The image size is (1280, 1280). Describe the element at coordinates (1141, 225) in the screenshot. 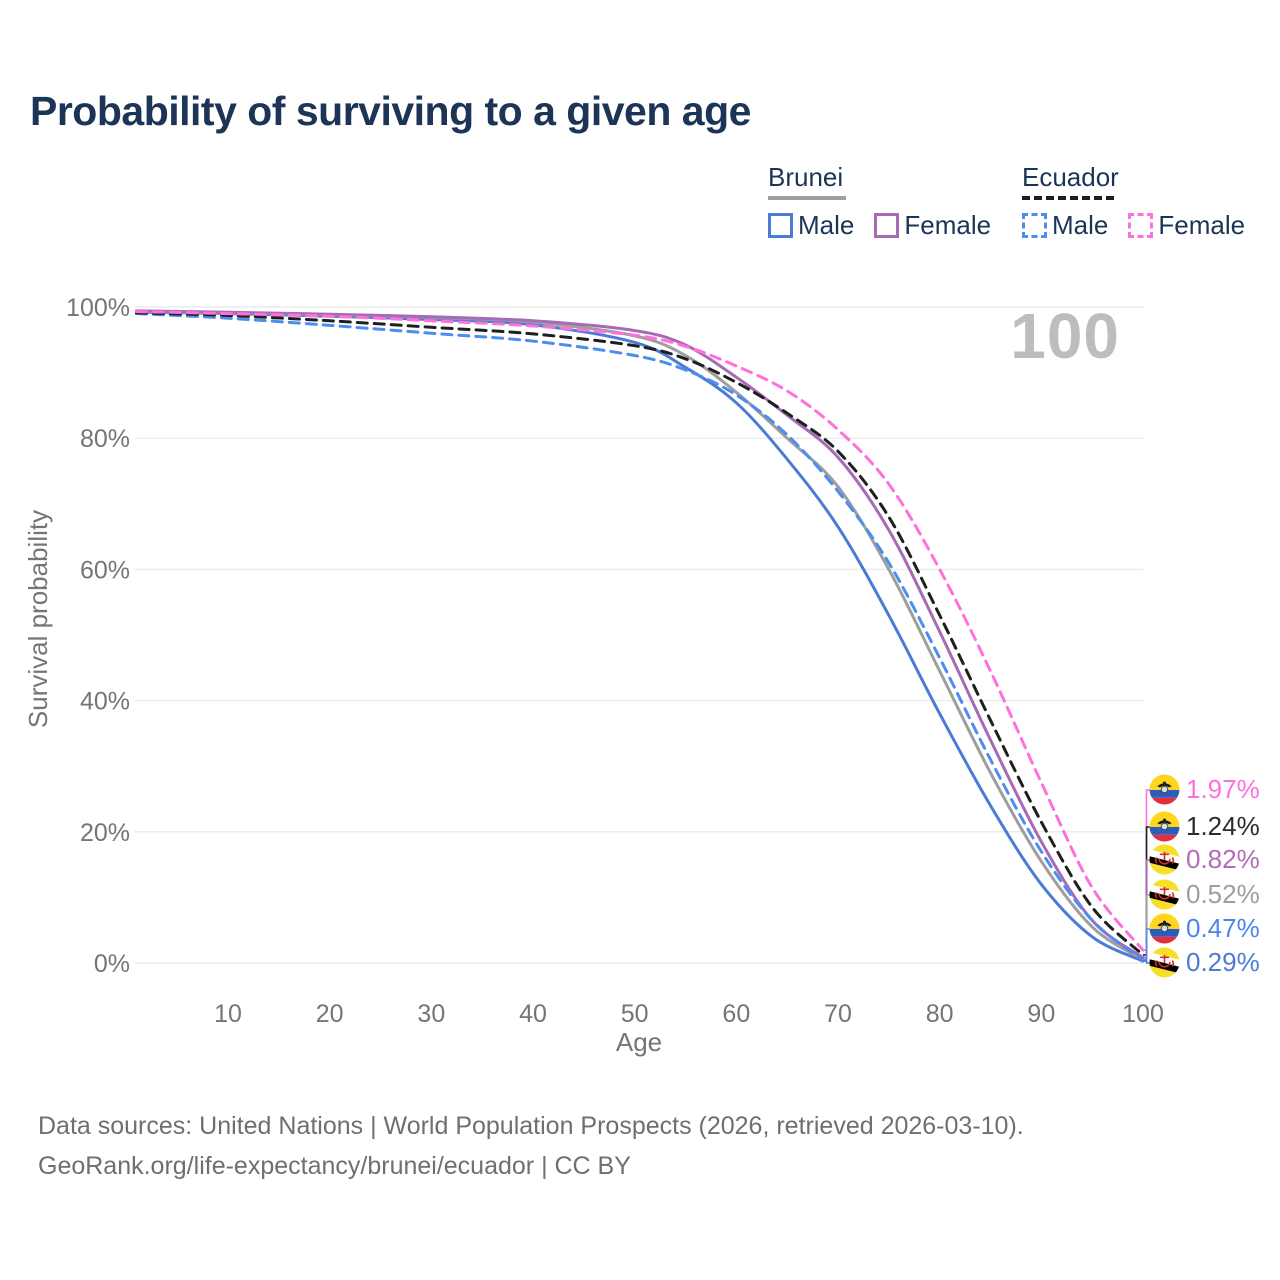

I see `ecuador-female-swatch-icon` at that location.